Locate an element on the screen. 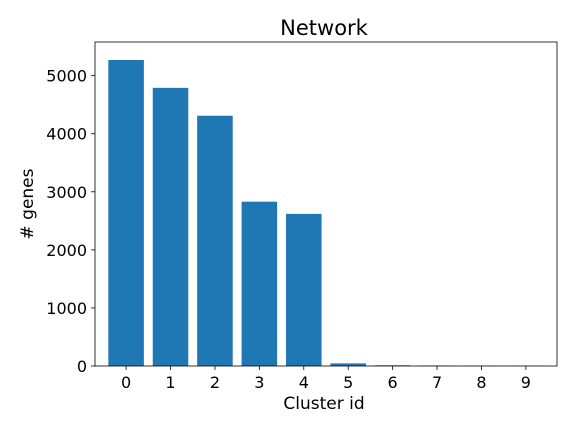  y-axis-label: # genes is located at coordinates (28, 203).